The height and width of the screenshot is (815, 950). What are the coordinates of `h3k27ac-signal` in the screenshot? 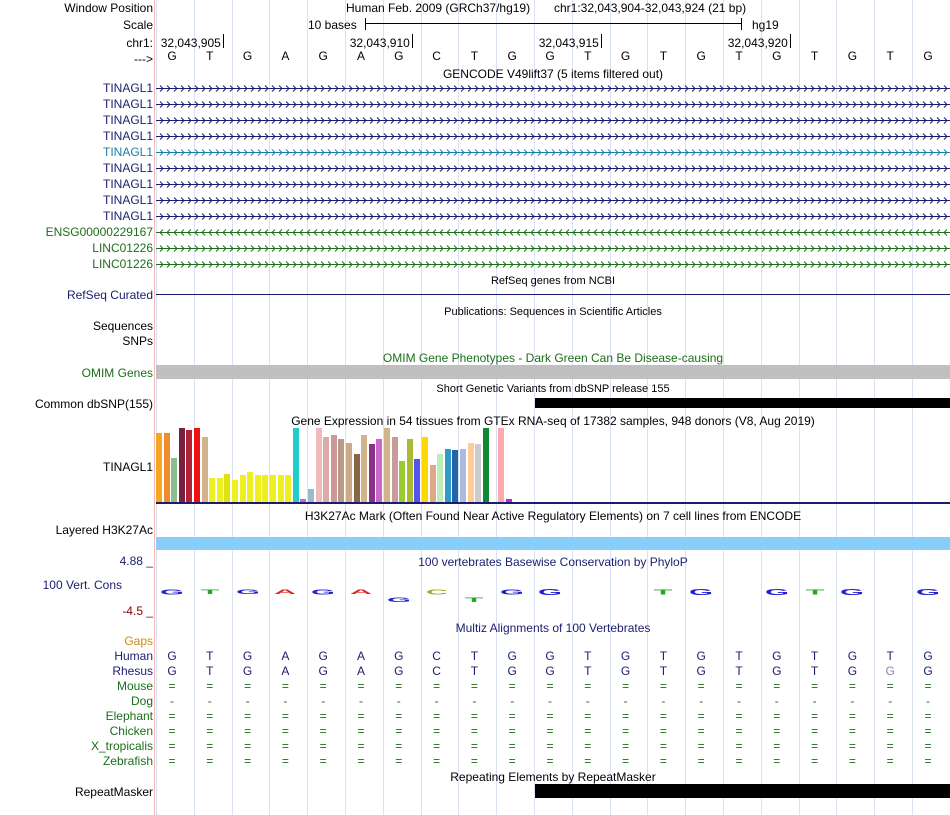 It's located at (553, 543).